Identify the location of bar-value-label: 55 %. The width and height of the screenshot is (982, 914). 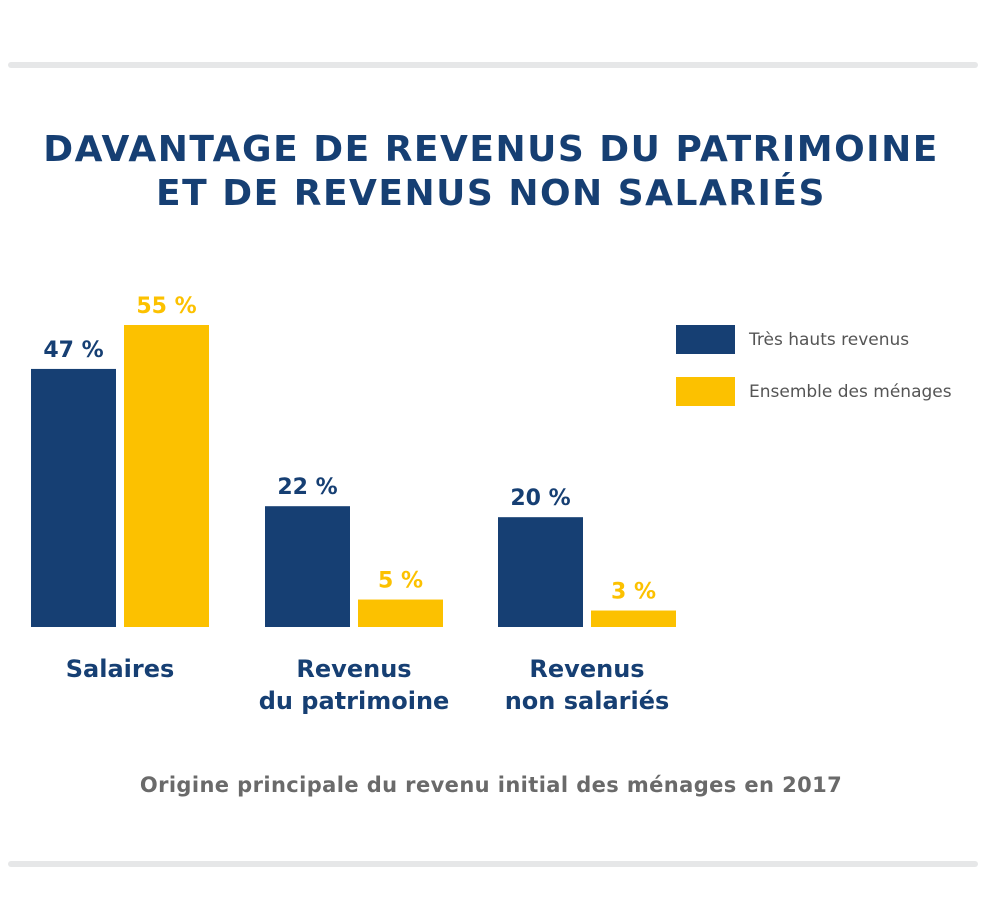
(166, 306).